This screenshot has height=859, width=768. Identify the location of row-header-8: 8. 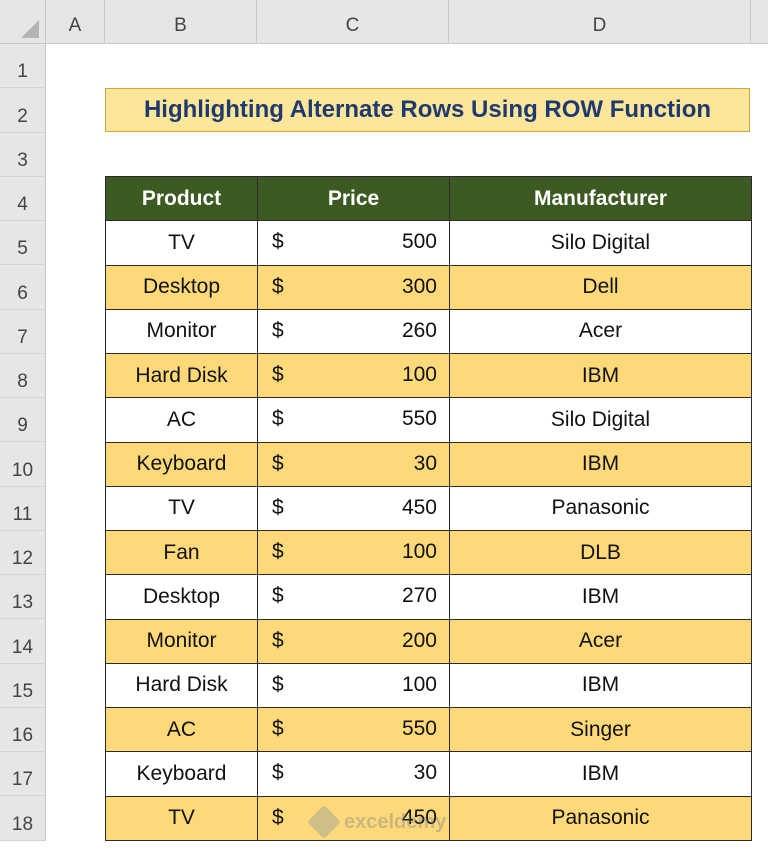
(23, 375).